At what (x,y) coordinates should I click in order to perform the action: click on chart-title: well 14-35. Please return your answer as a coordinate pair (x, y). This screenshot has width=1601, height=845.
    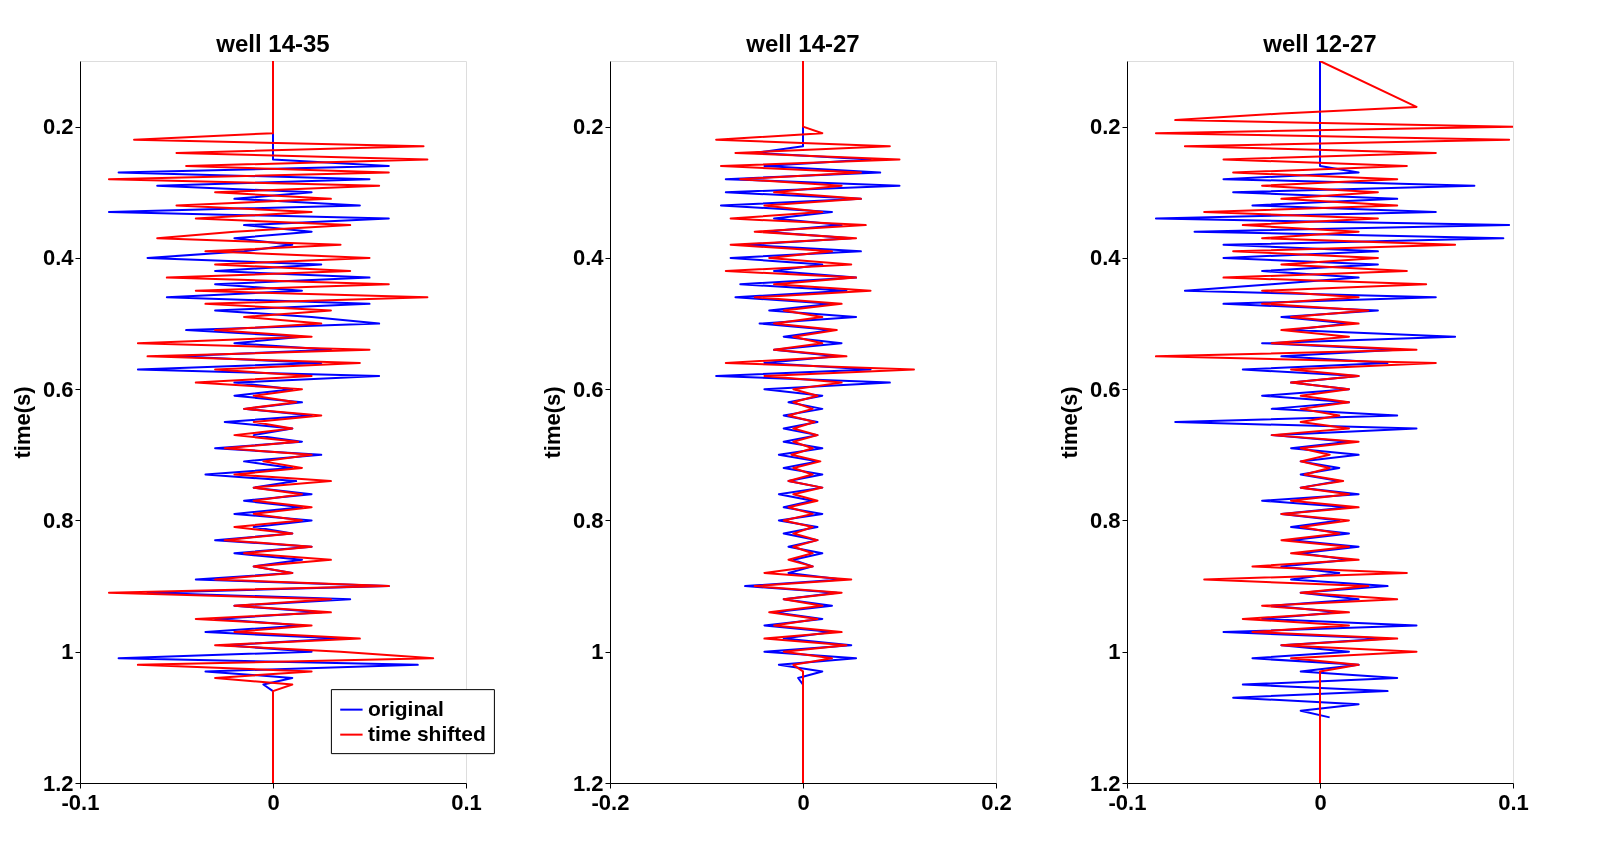
    Looking at the image, I should click on (272, 43).